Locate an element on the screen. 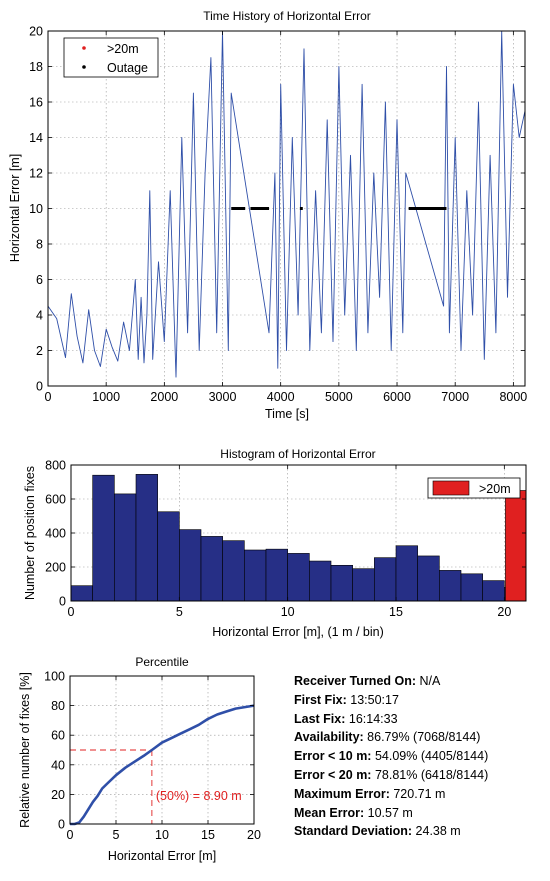 The height and width of the screenshot is (881, 550). time-history-xtick-label: 6000 is located at coordinates (397, 397).